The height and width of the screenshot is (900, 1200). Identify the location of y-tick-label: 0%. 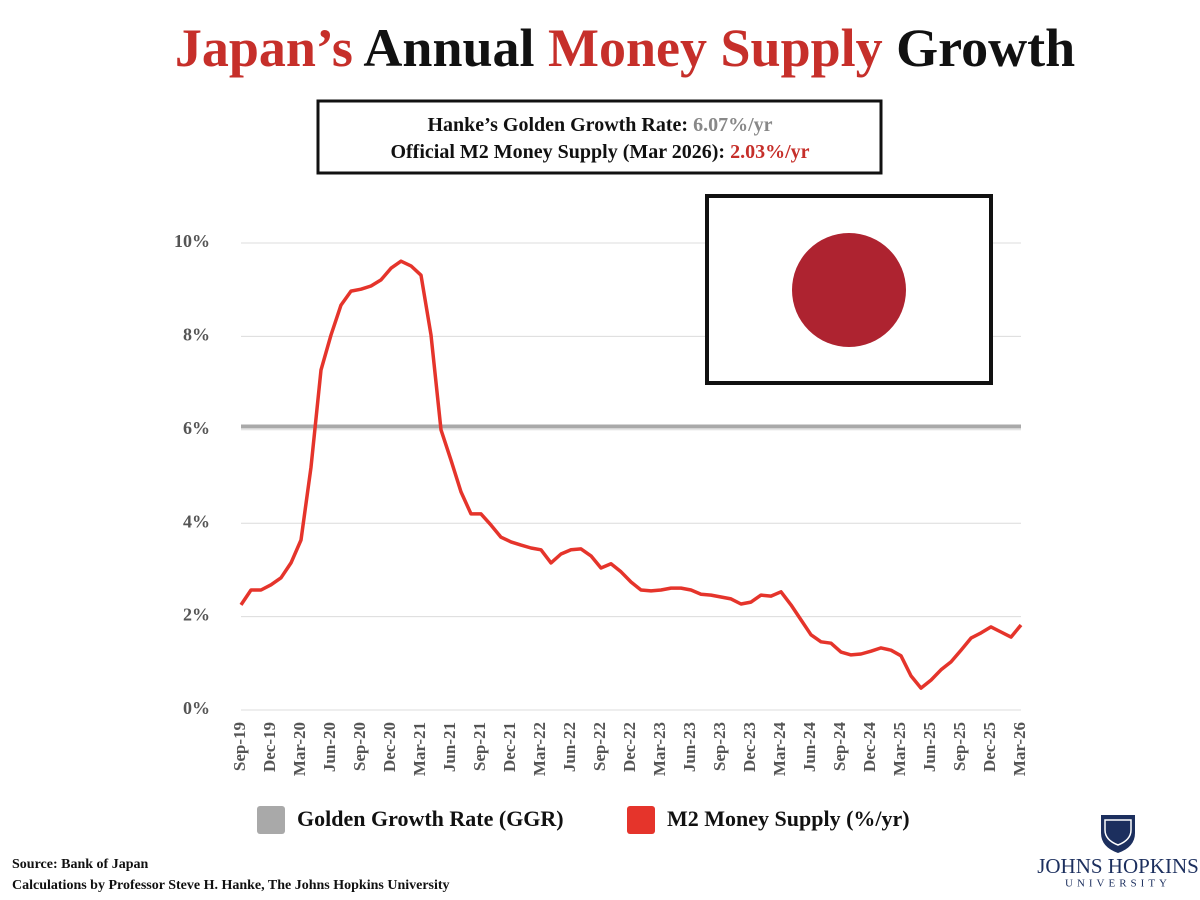
(196, 708).